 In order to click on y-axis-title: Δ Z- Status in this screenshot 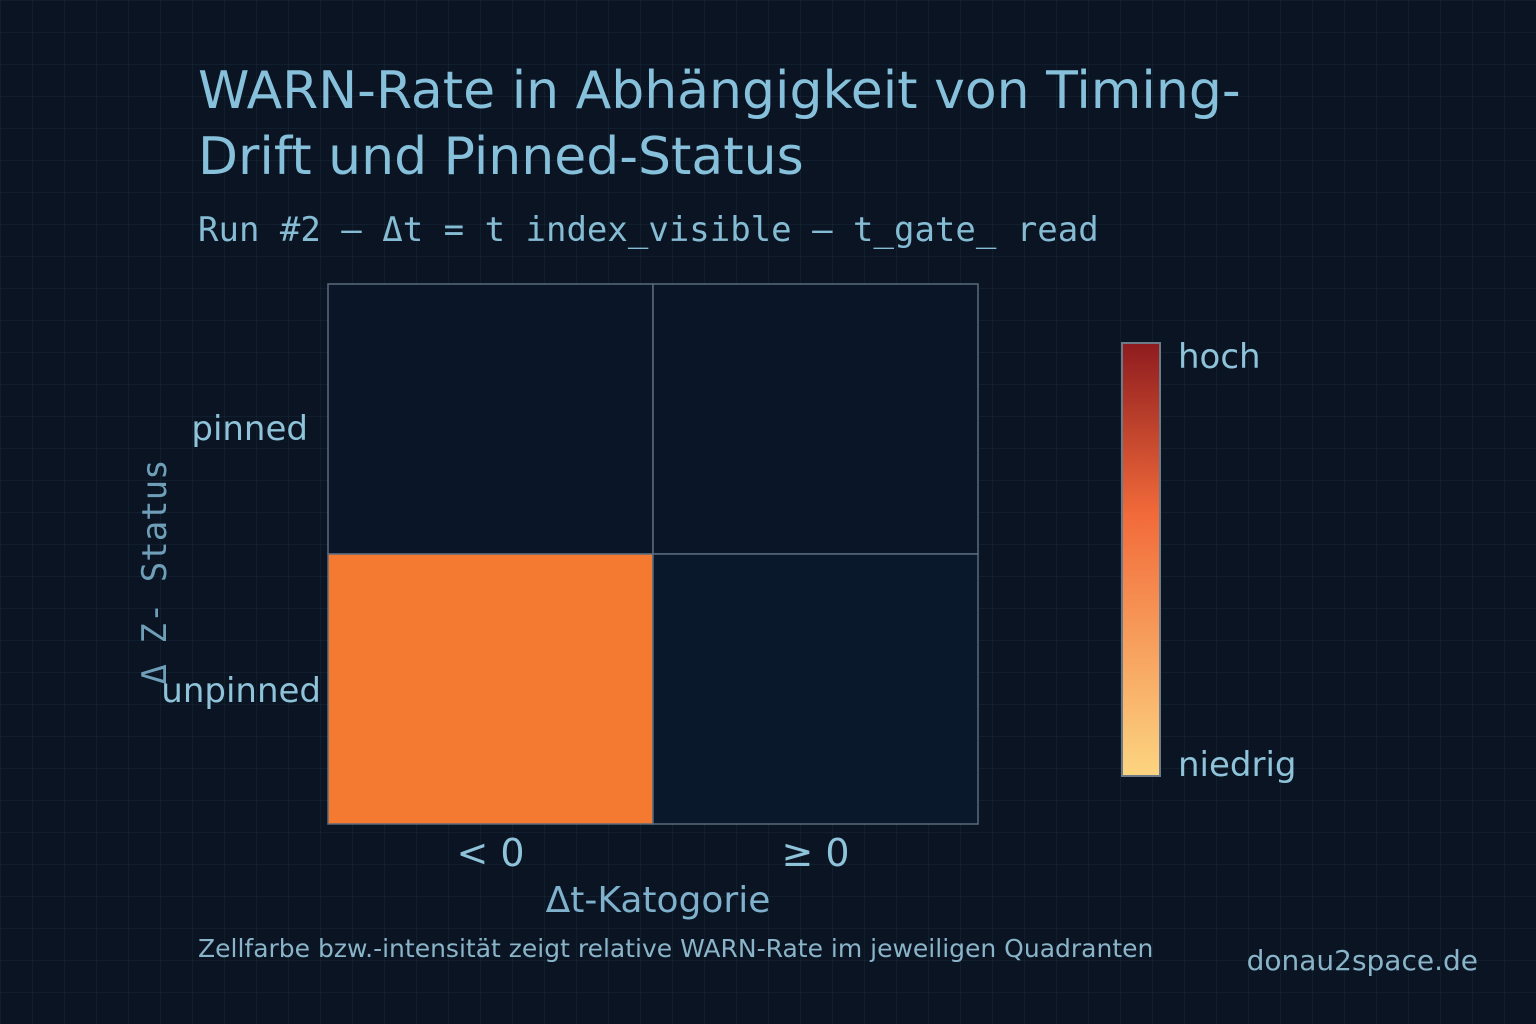, I will do `click(155, 571)`.